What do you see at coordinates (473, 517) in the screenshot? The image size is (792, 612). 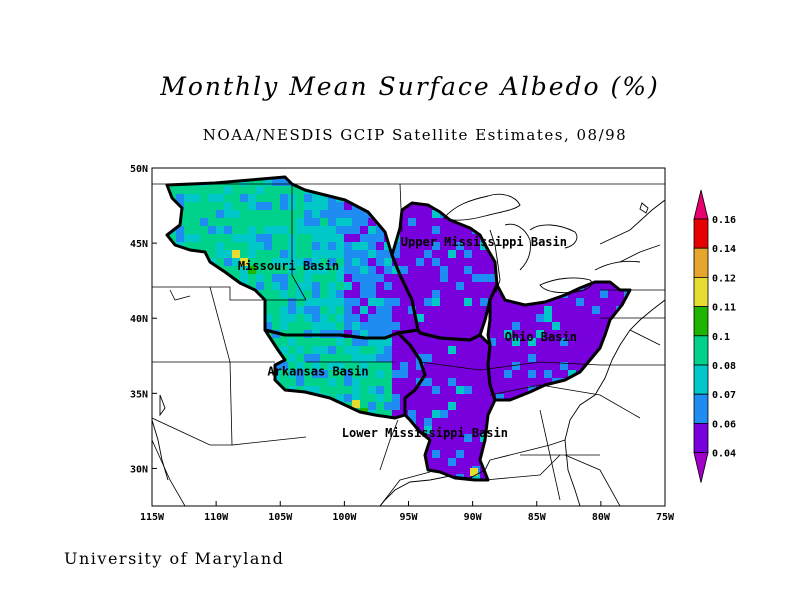 I see `x-tick-label: 90W` at bounding box center [473, 517].